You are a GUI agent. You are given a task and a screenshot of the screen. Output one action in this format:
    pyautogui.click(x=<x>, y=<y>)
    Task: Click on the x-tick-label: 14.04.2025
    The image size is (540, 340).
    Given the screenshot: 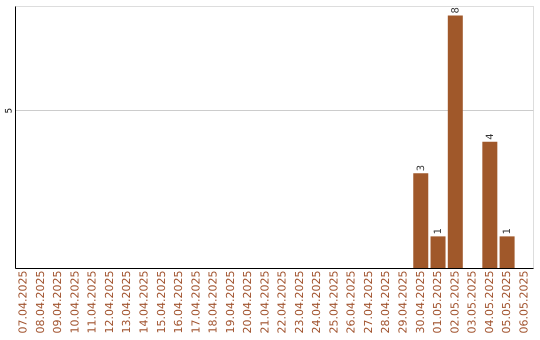 What is the action you would take?
    pyautogui.click(x=144, y=302)
    